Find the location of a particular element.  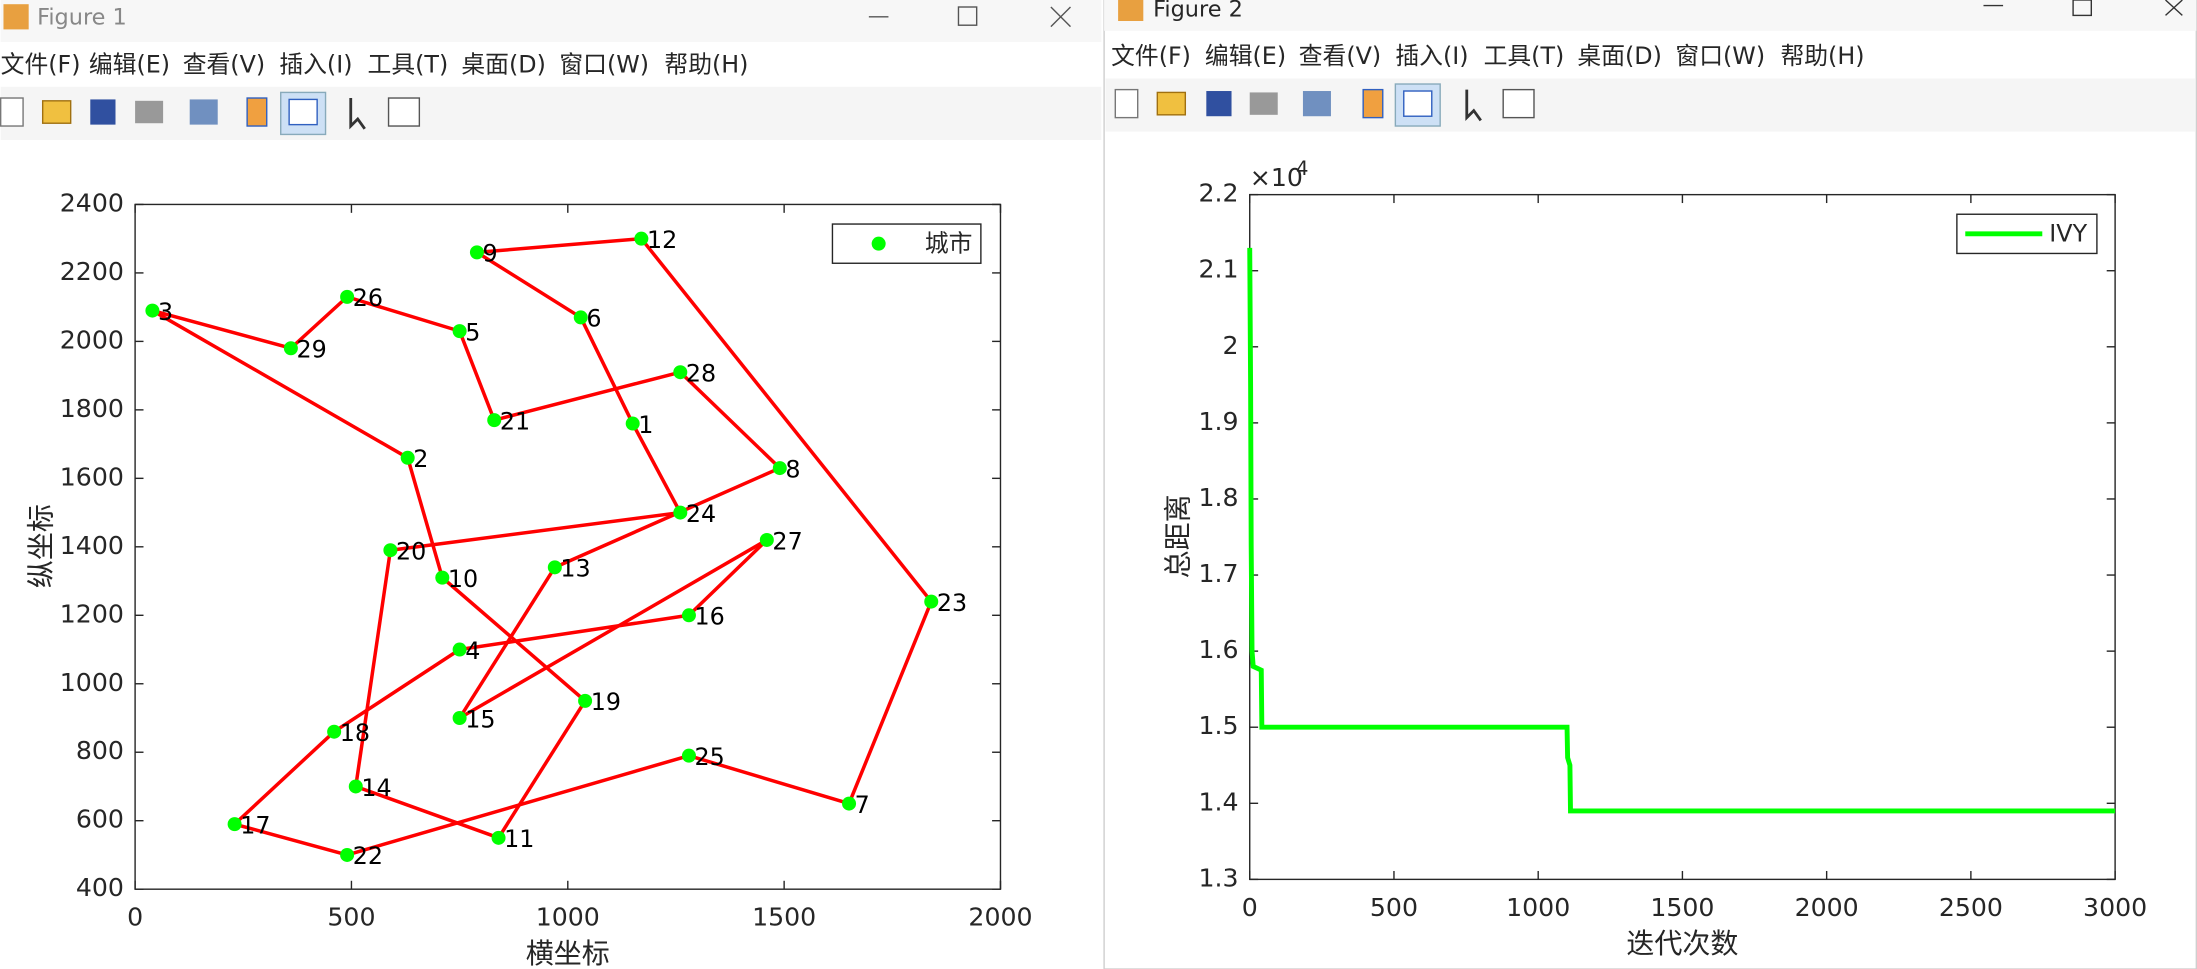

city-label: 23 is located at coordinates (952, 603).